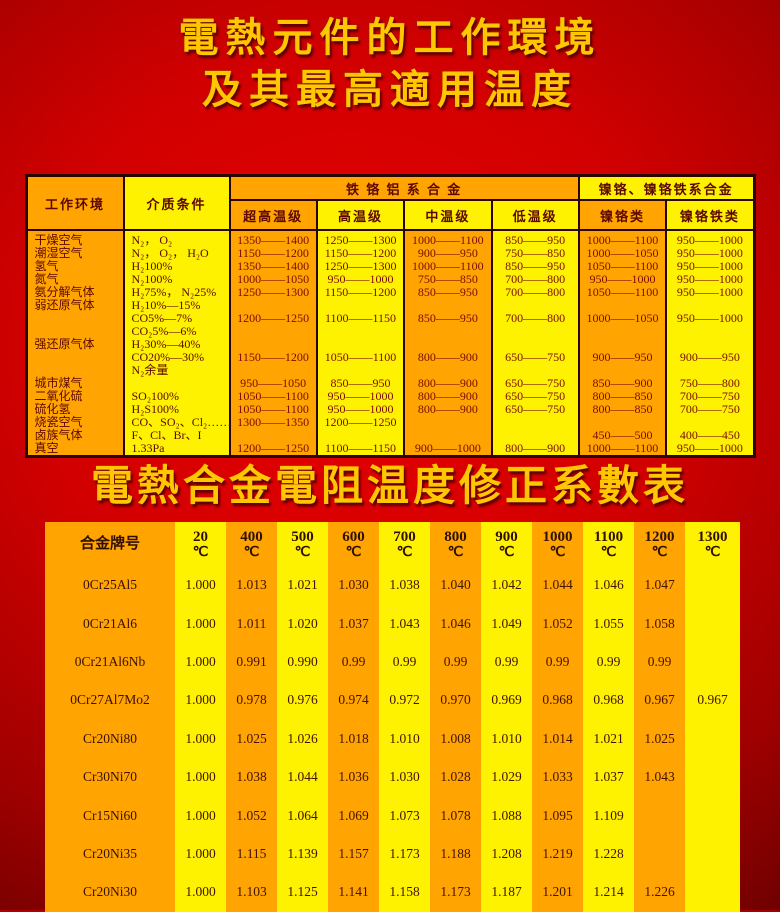 The height and width of the screenshot is (912, 780). What do you see at coordinates (506, 777) in the screenshot?
I see `coef-table-value-cell: 1.029` at bounding box center [506, 777].